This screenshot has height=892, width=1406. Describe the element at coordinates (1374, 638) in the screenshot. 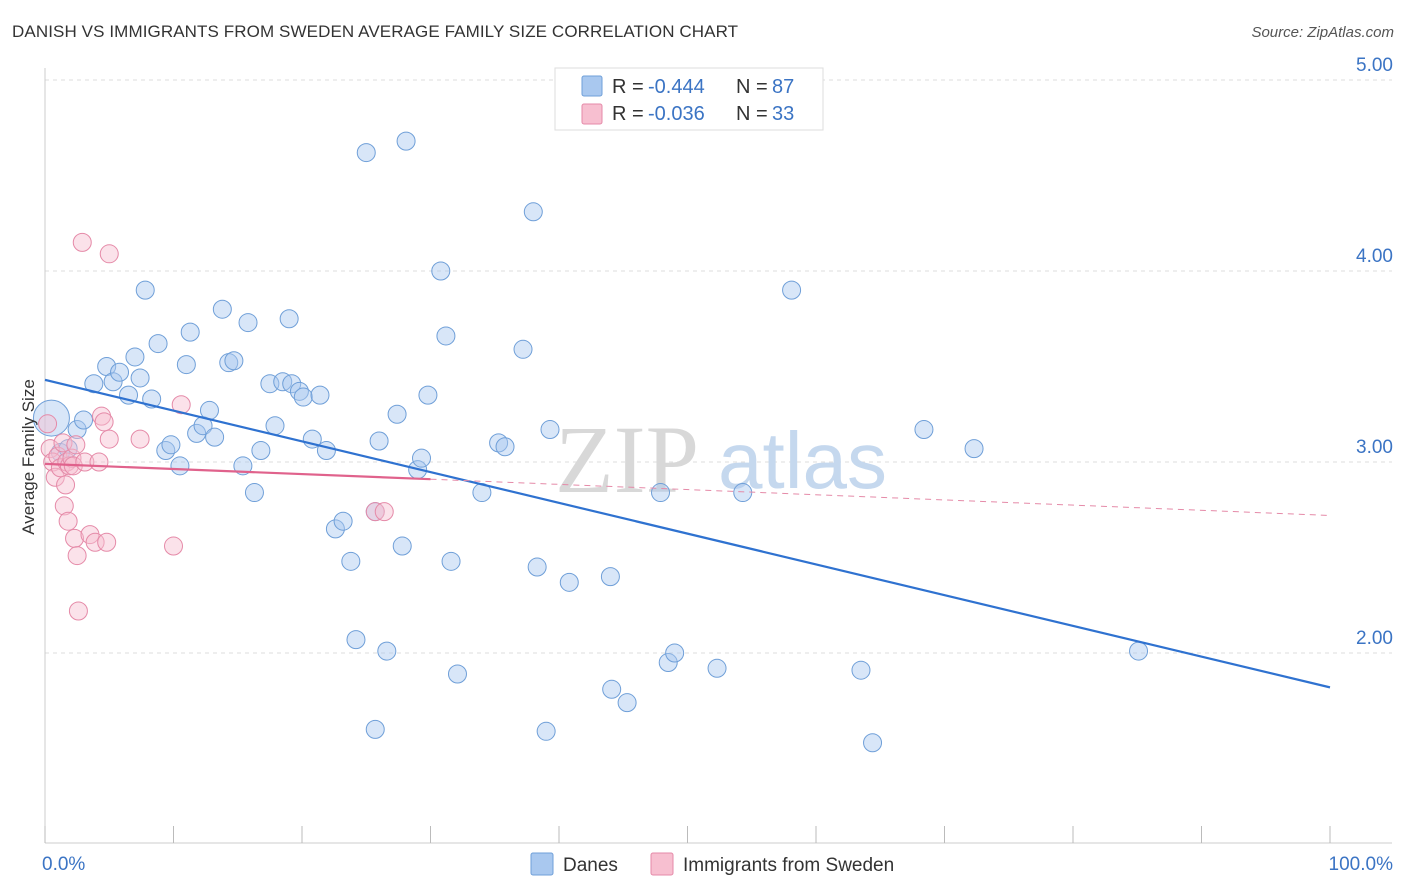

I see `y-tick-label: 2.00` at that location.